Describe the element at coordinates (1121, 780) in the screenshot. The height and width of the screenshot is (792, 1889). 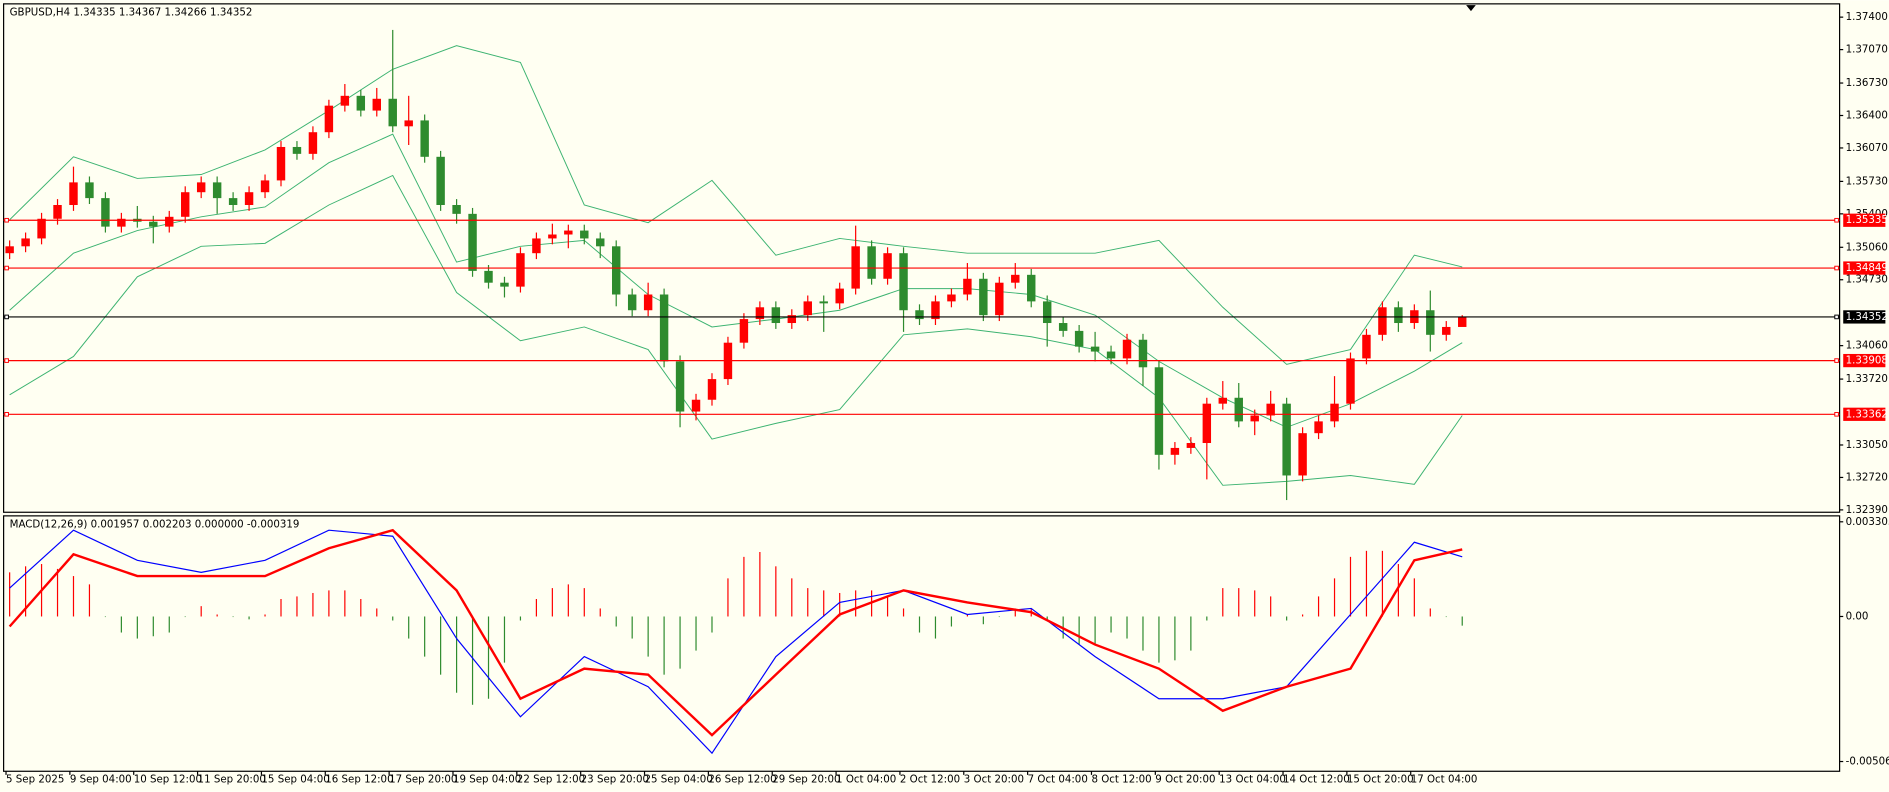
I see `x-tick-label: 8 Oct 12:00` at that location.